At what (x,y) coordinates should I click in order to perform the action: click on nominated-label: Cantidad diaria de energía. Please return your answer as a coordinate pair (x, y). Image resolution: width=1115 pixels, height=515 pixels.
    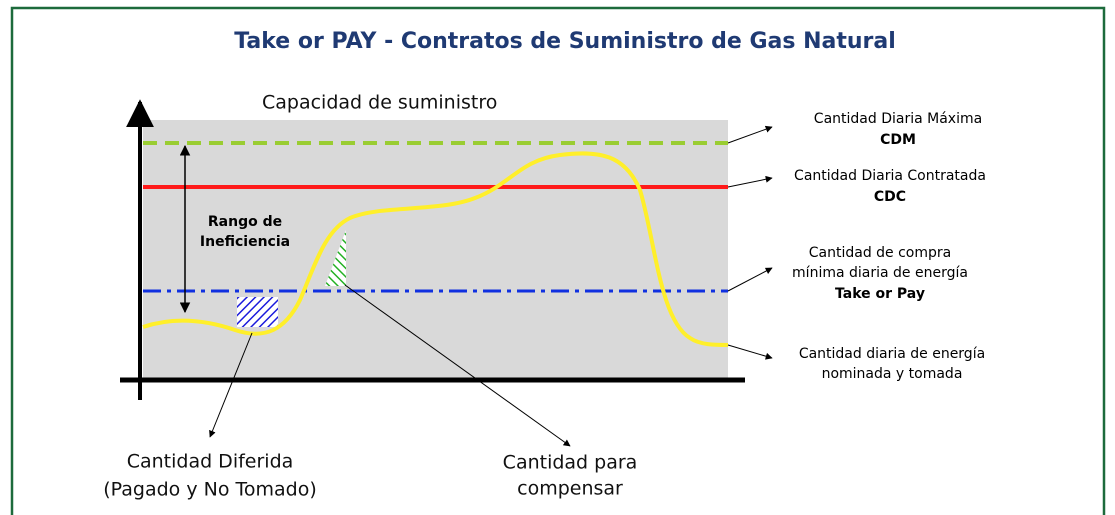
    Looking at the image, I should click on (892, 354).